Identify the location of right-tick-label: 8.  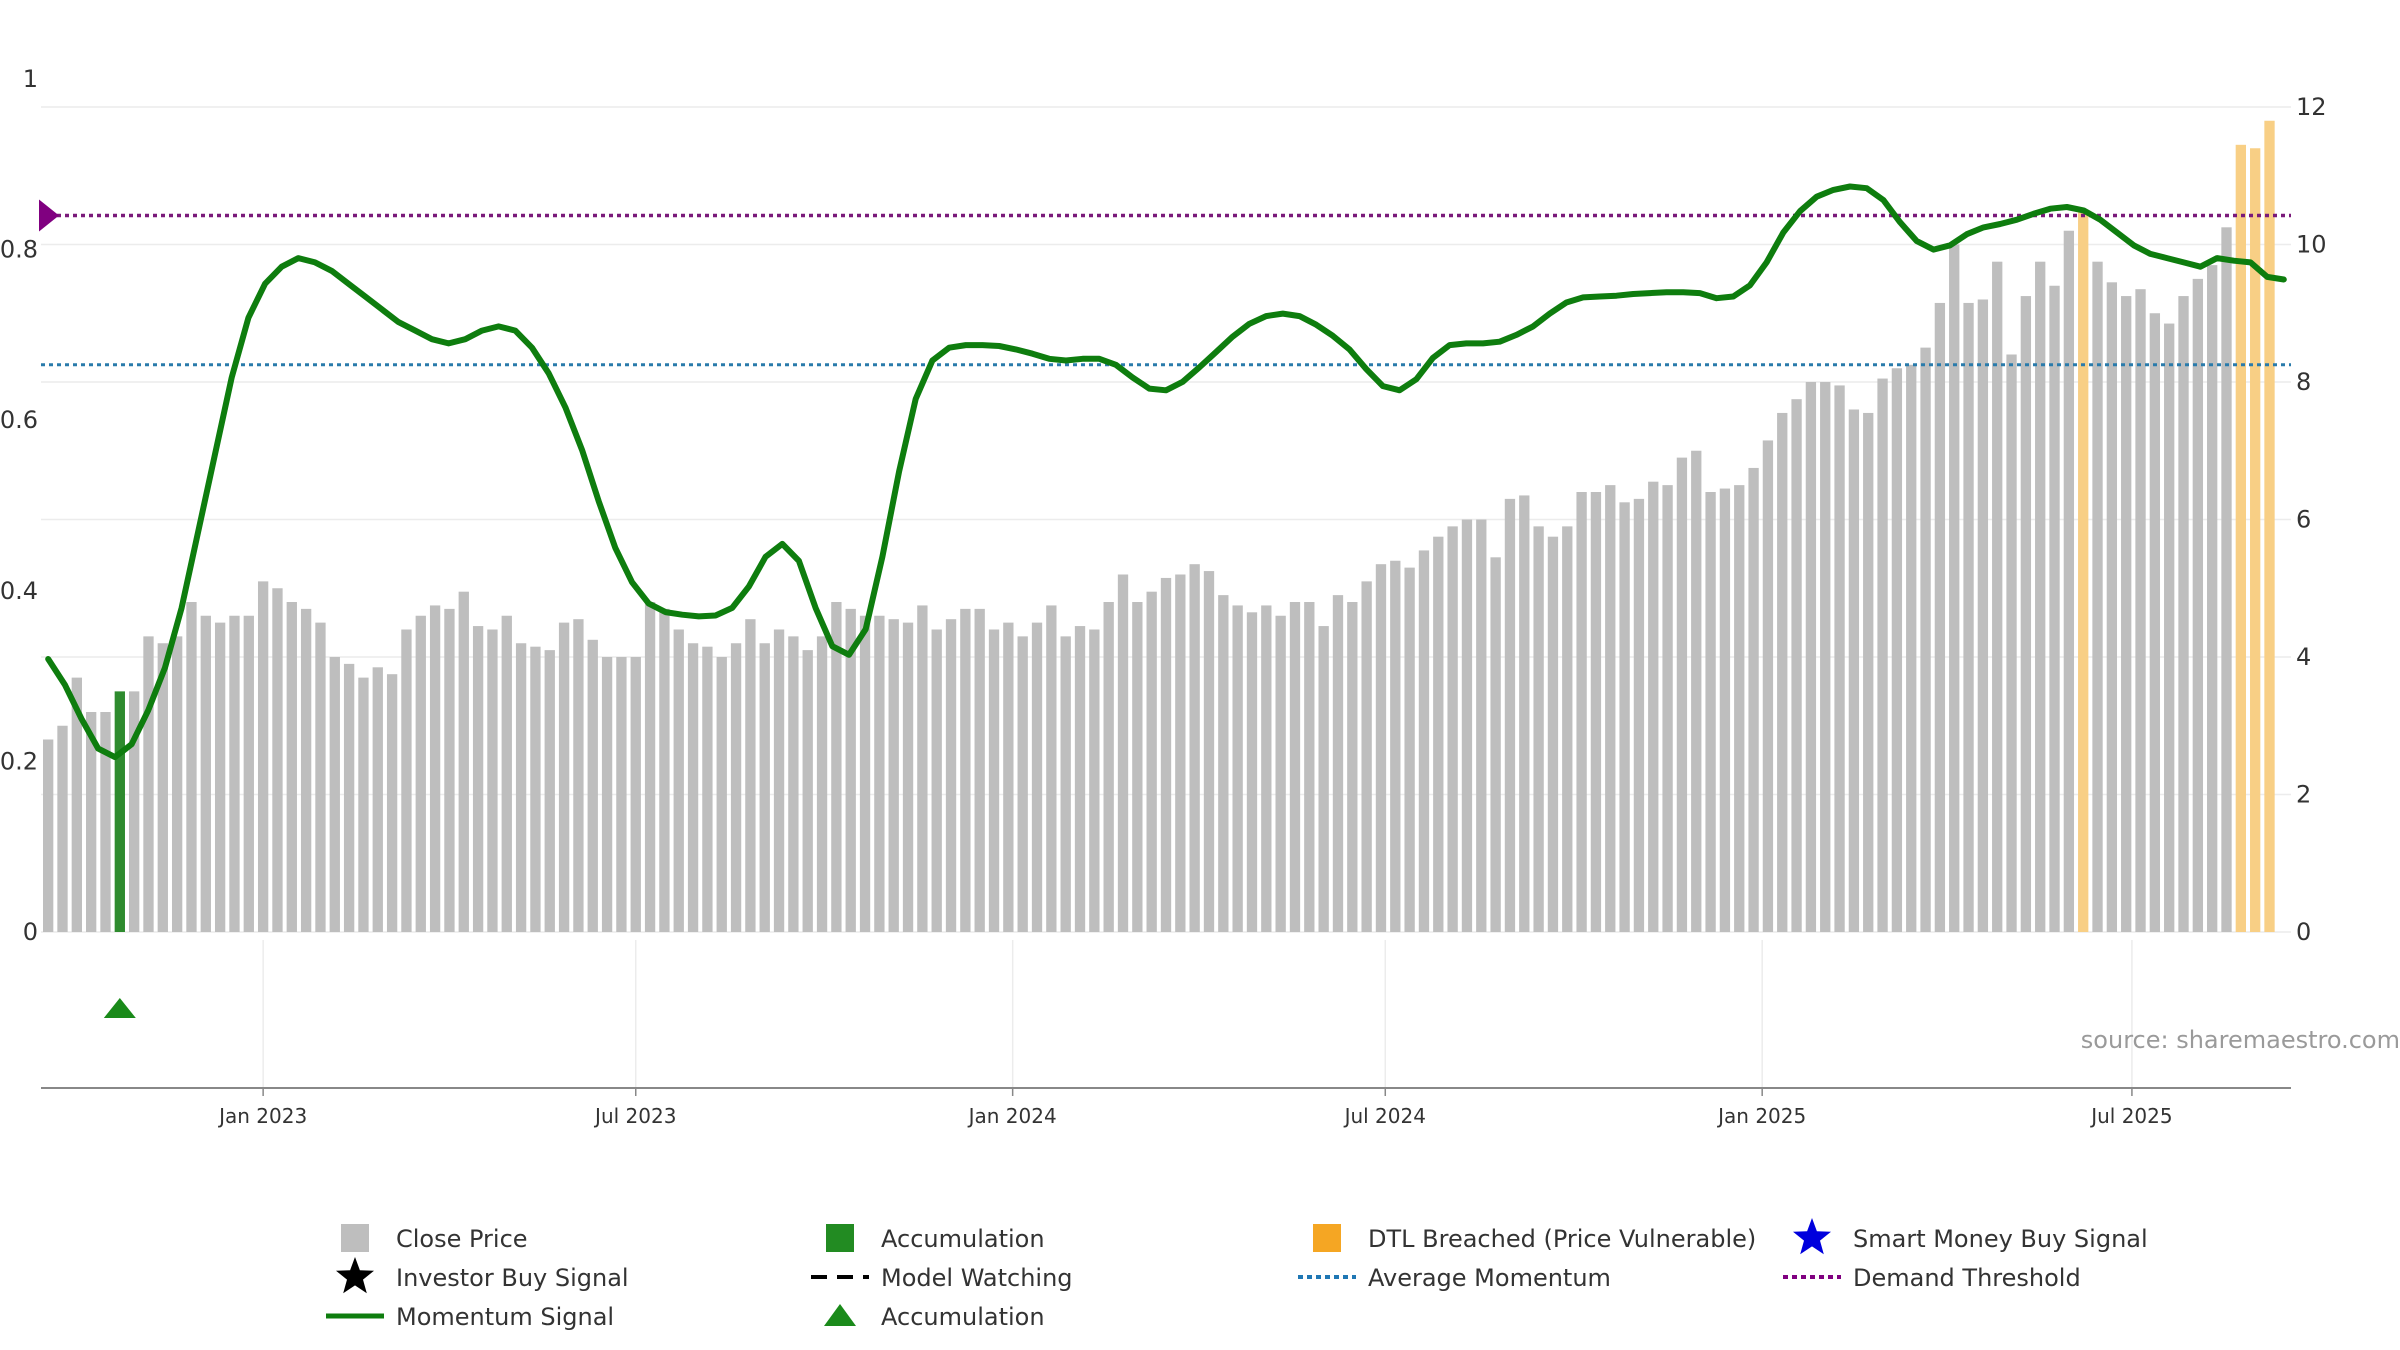
(2303, 382).